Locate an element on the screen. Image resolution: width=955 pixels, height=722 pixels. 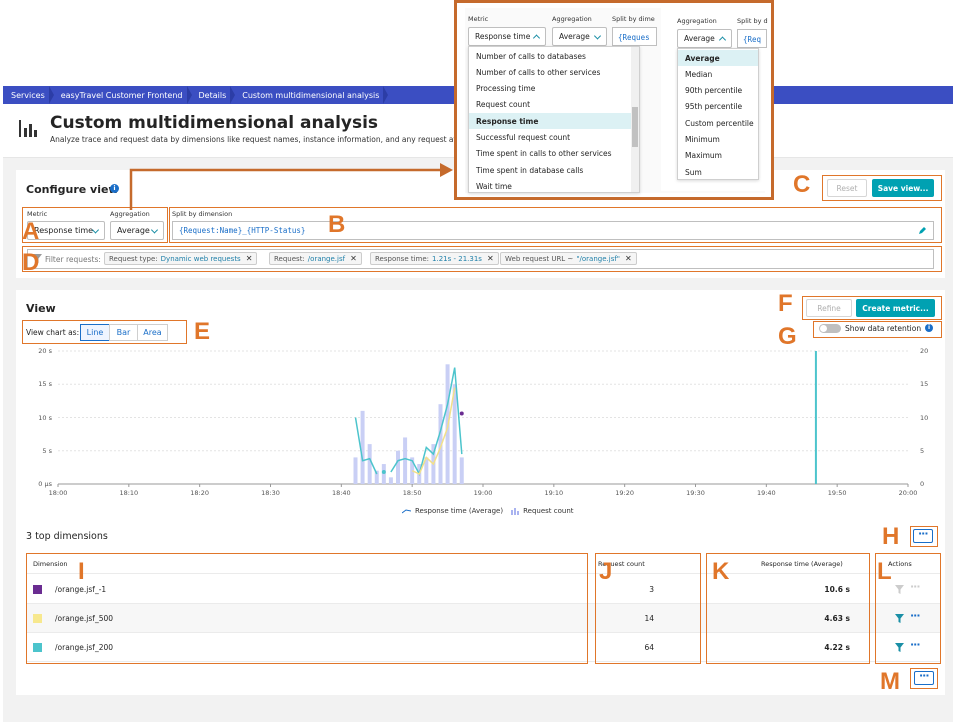
scrollbar-thumb is located at coordinates (635, 127).